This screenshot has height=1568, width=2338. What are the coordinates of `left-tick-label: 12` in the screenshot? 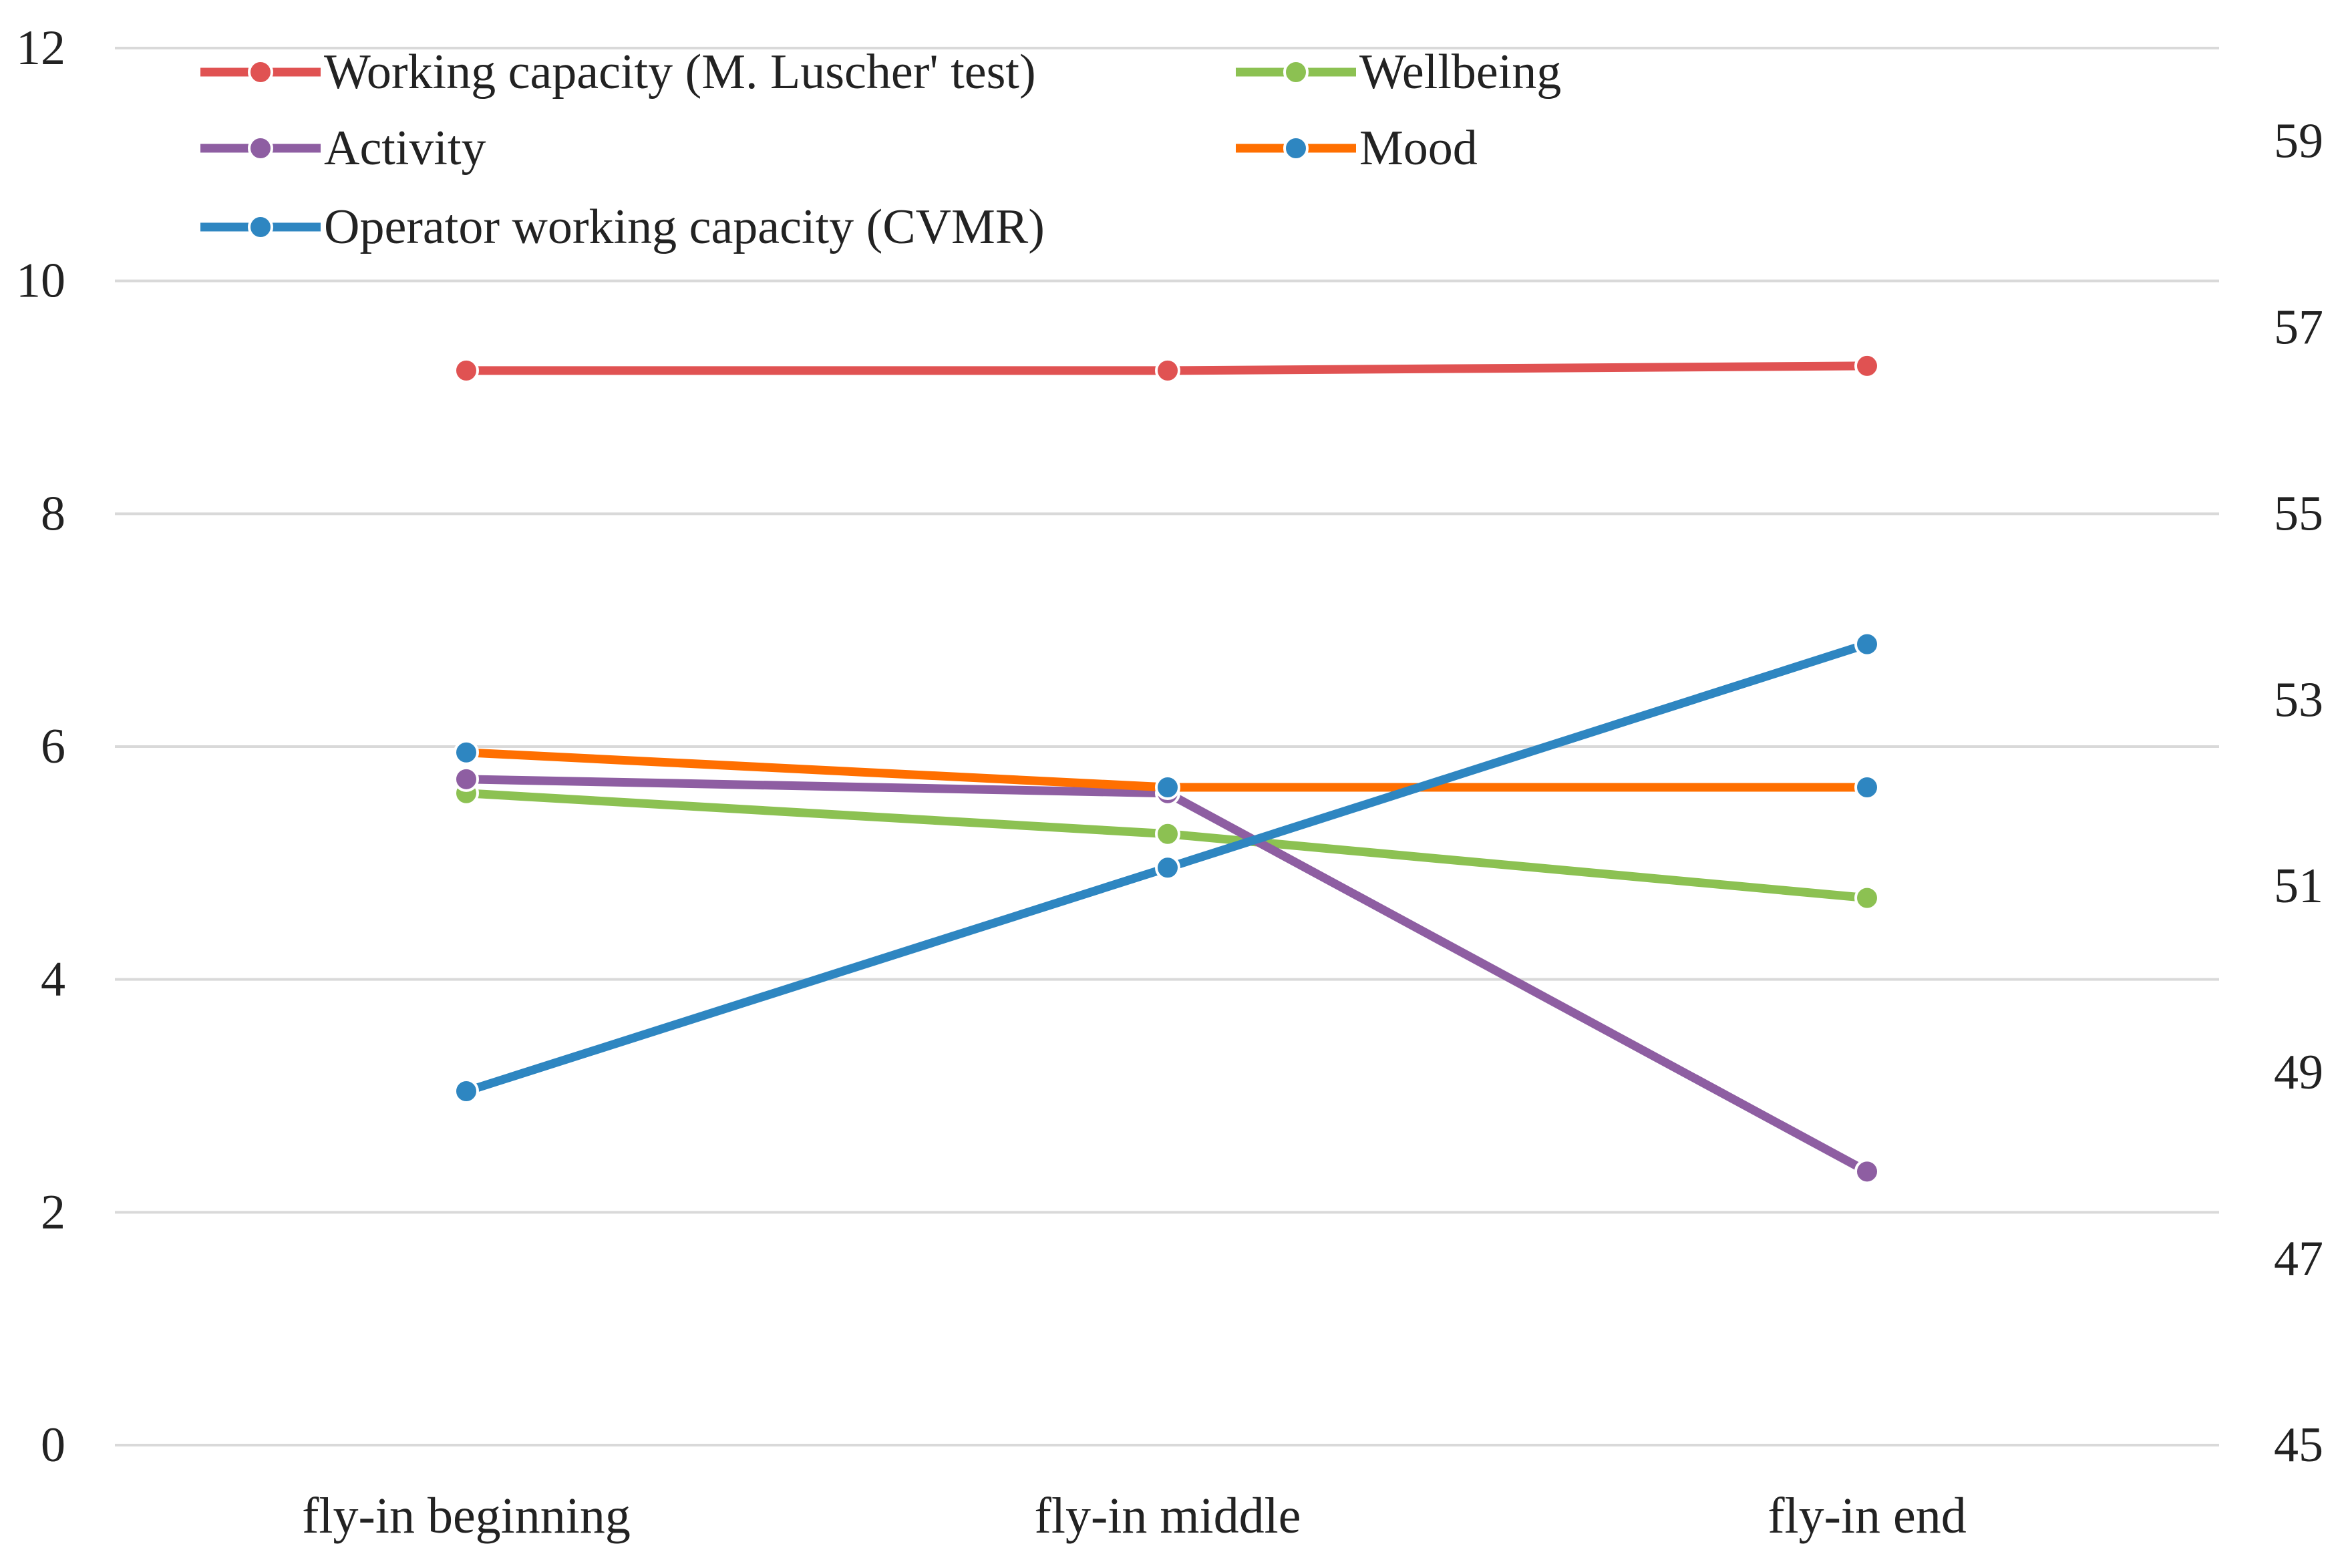 It's located at (41, 48).